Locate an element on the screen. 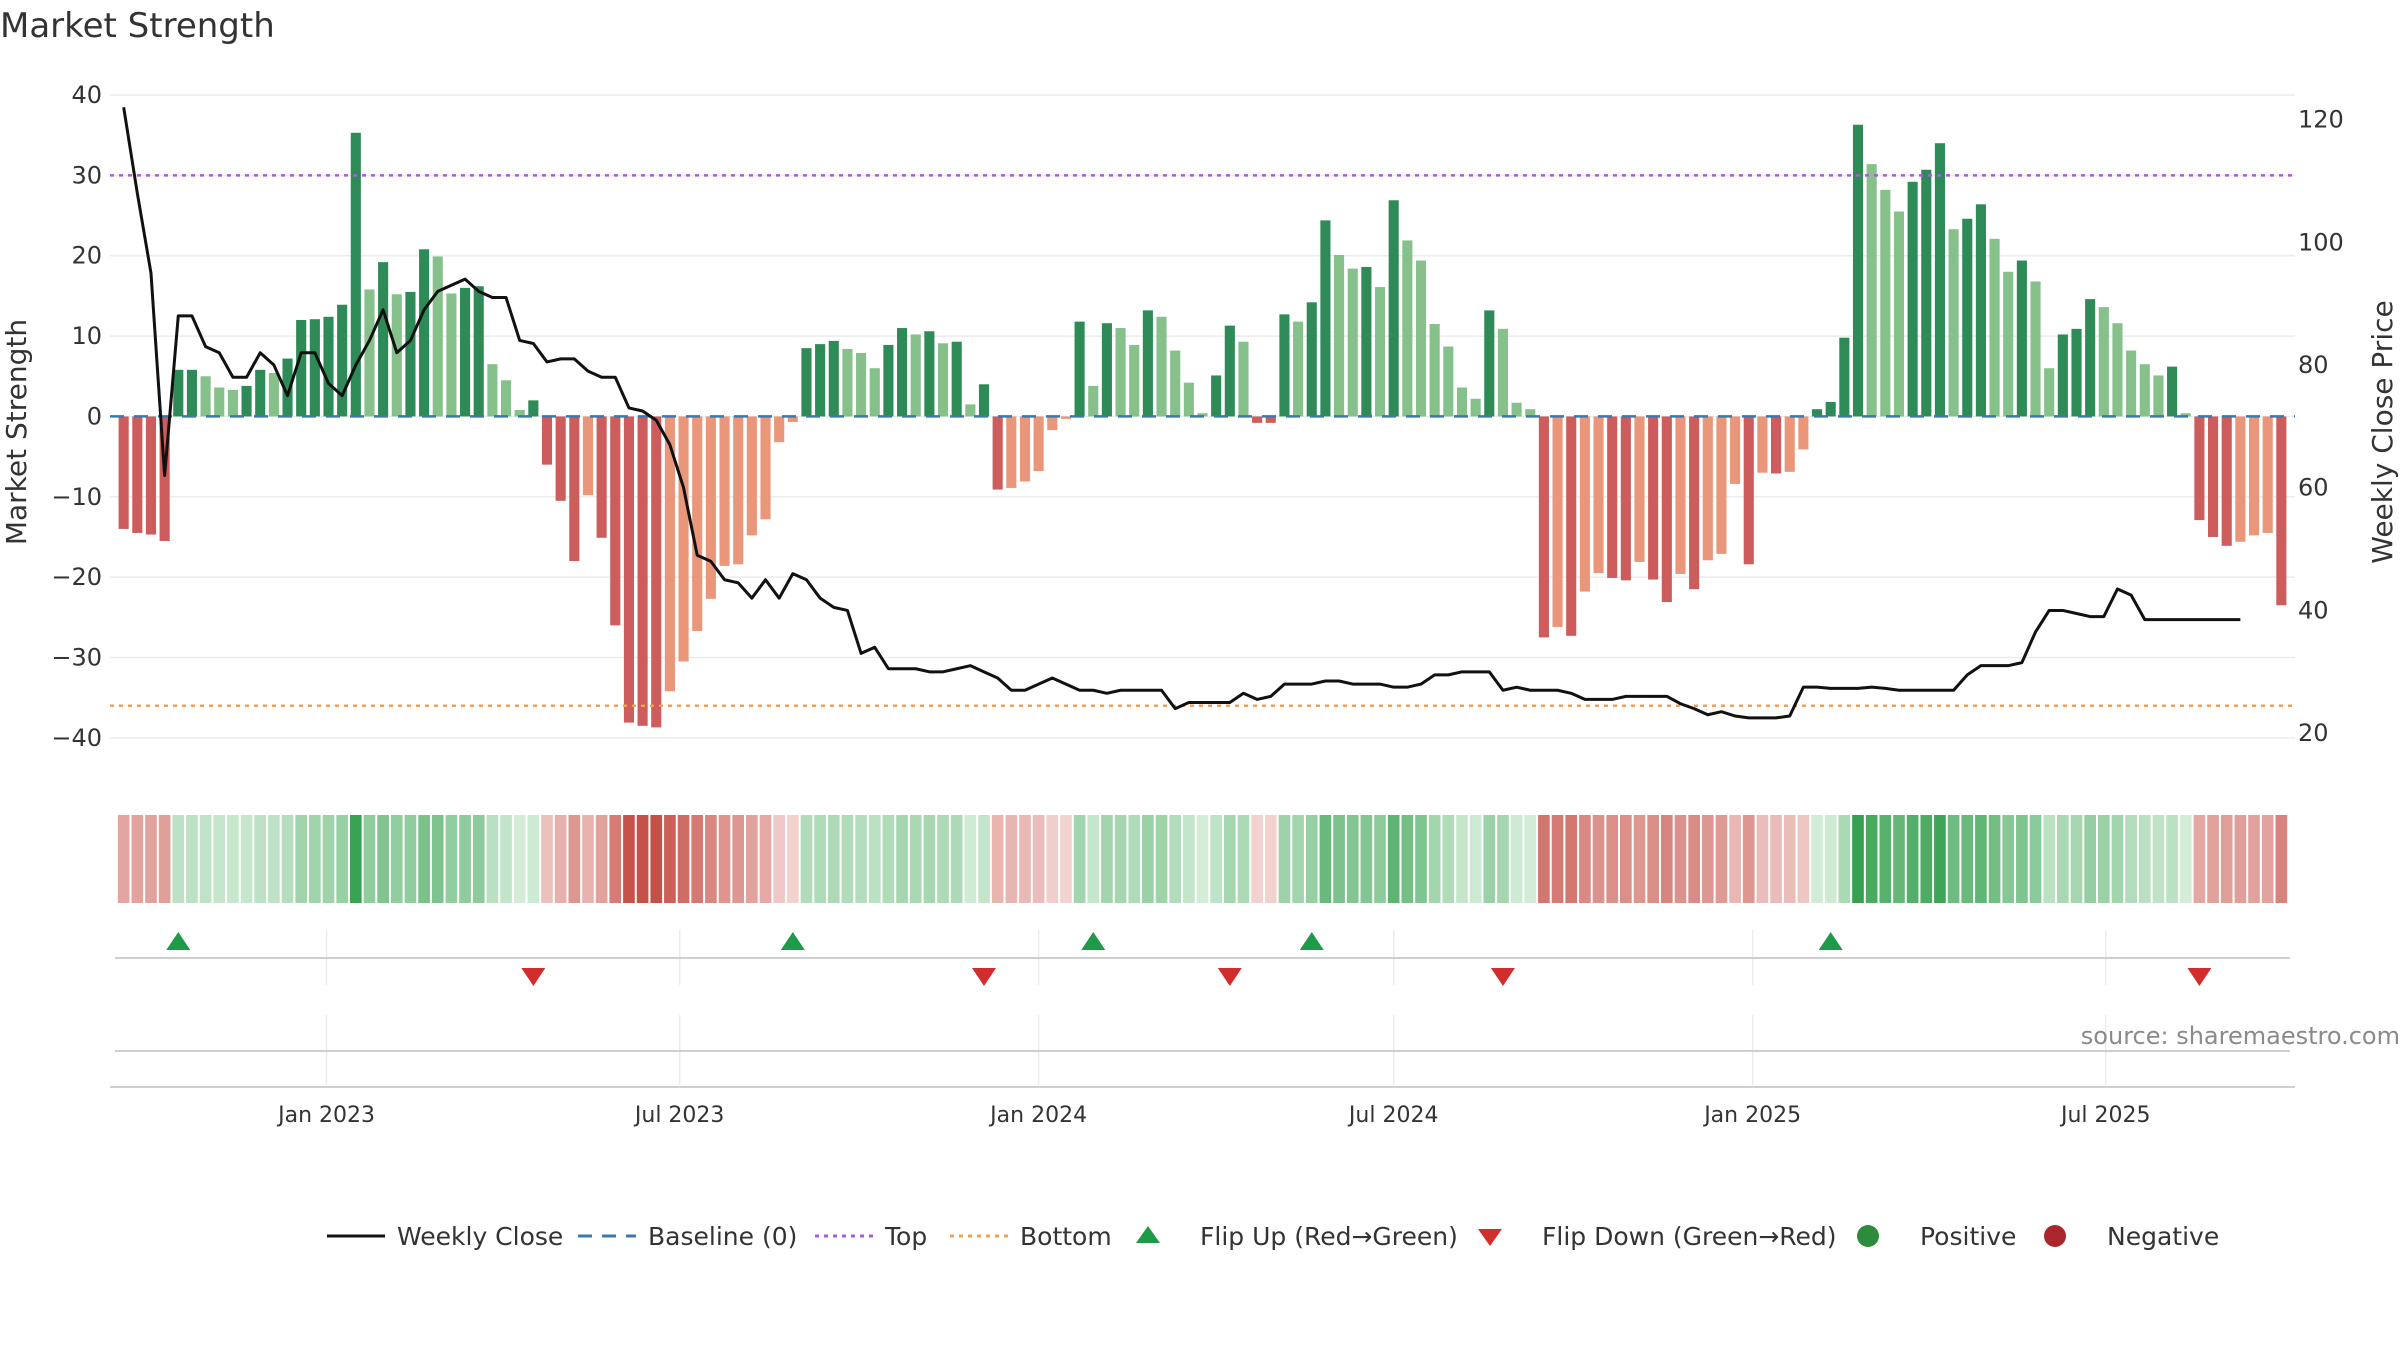 This screenshot has height=1350, width=2400. source-credit: source: sharemaestro.com is located at coordinates (2240, 1036).